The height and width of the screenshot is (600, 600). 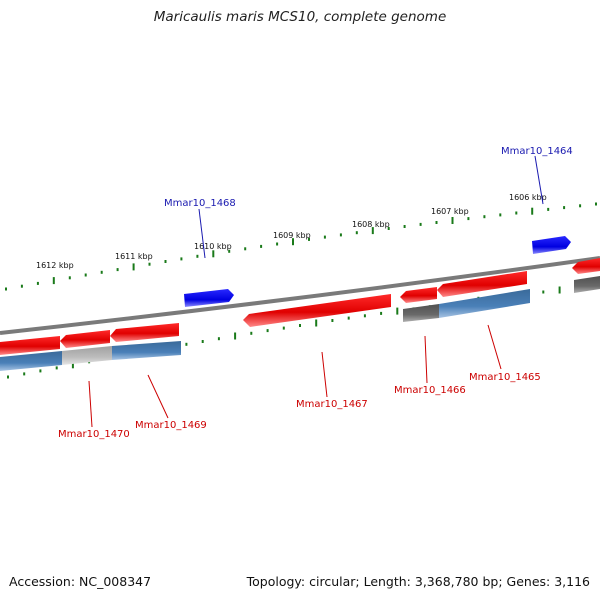 What do you see at coordinates (94, 434) in the screenshot?
I see `gene-label-mmar10-1470: Mmar10_1470` at bounding box center [94, 434].